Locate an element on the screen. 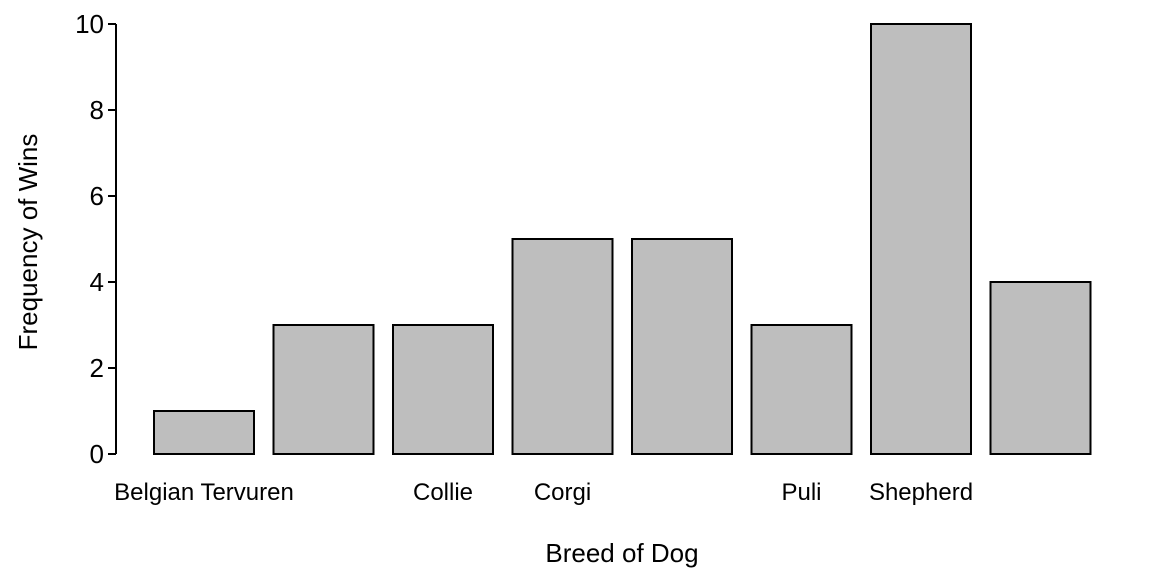 The image size is (1152, 576). x-category-label: Collie is located at coordinates (443, 492).